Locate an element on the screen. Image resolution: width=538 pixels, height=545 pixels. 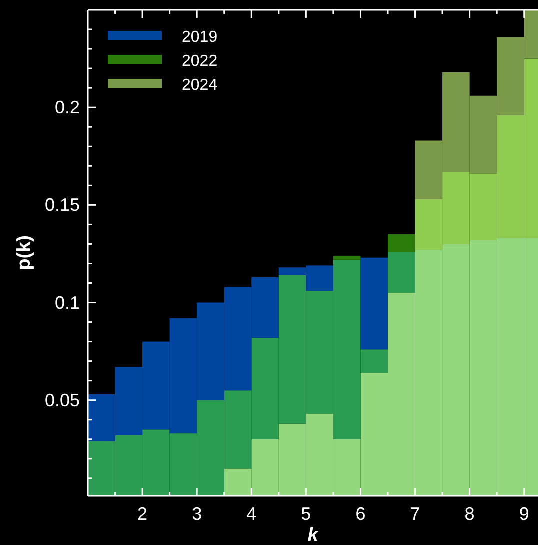
x-axis-title: k is located at coordinates (314, 535).